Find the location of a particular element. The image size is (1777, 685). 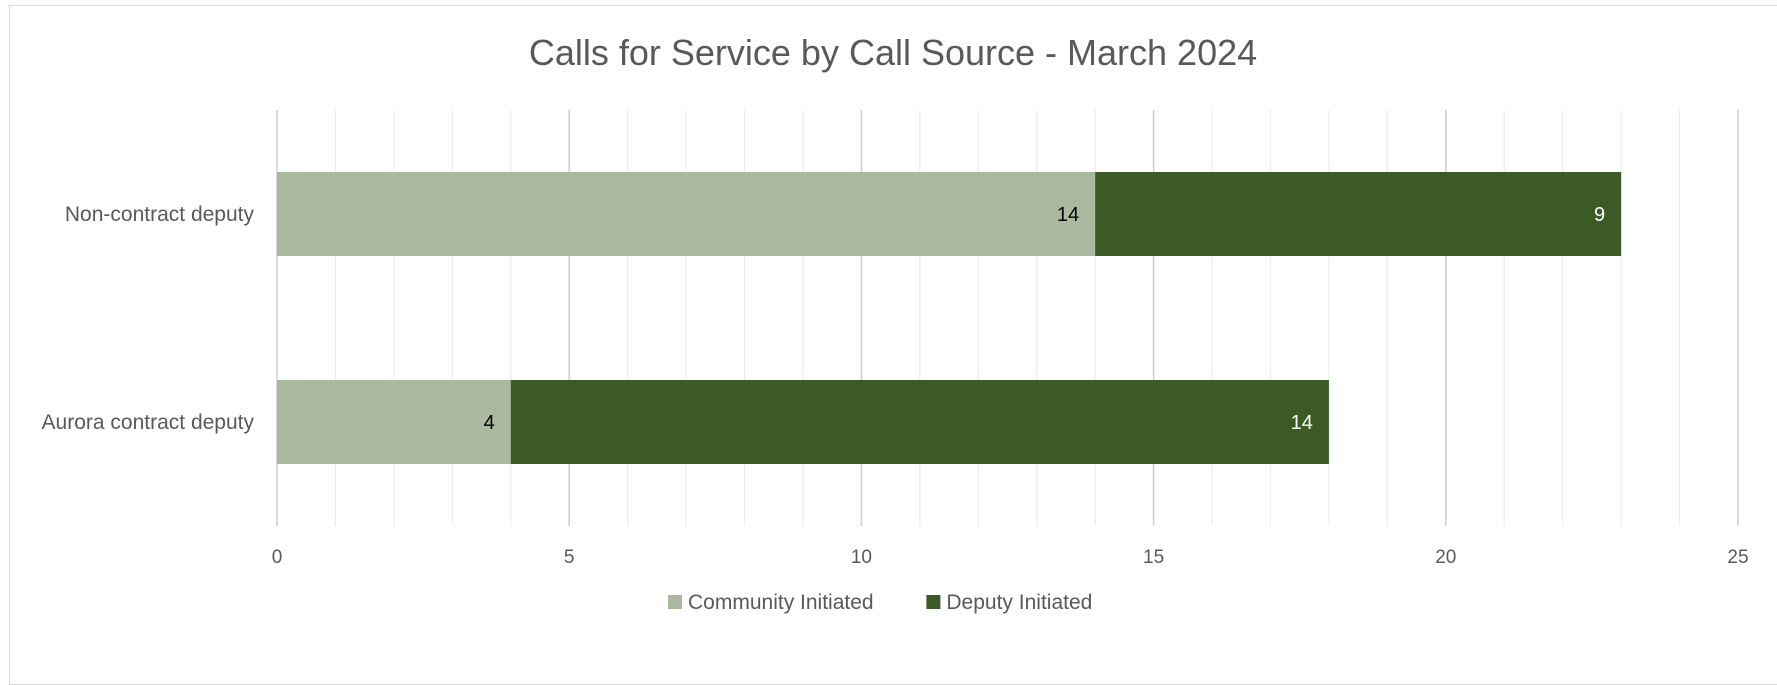

legend-label-1: Deputy Initiated is located at coordinates (1019, 602).